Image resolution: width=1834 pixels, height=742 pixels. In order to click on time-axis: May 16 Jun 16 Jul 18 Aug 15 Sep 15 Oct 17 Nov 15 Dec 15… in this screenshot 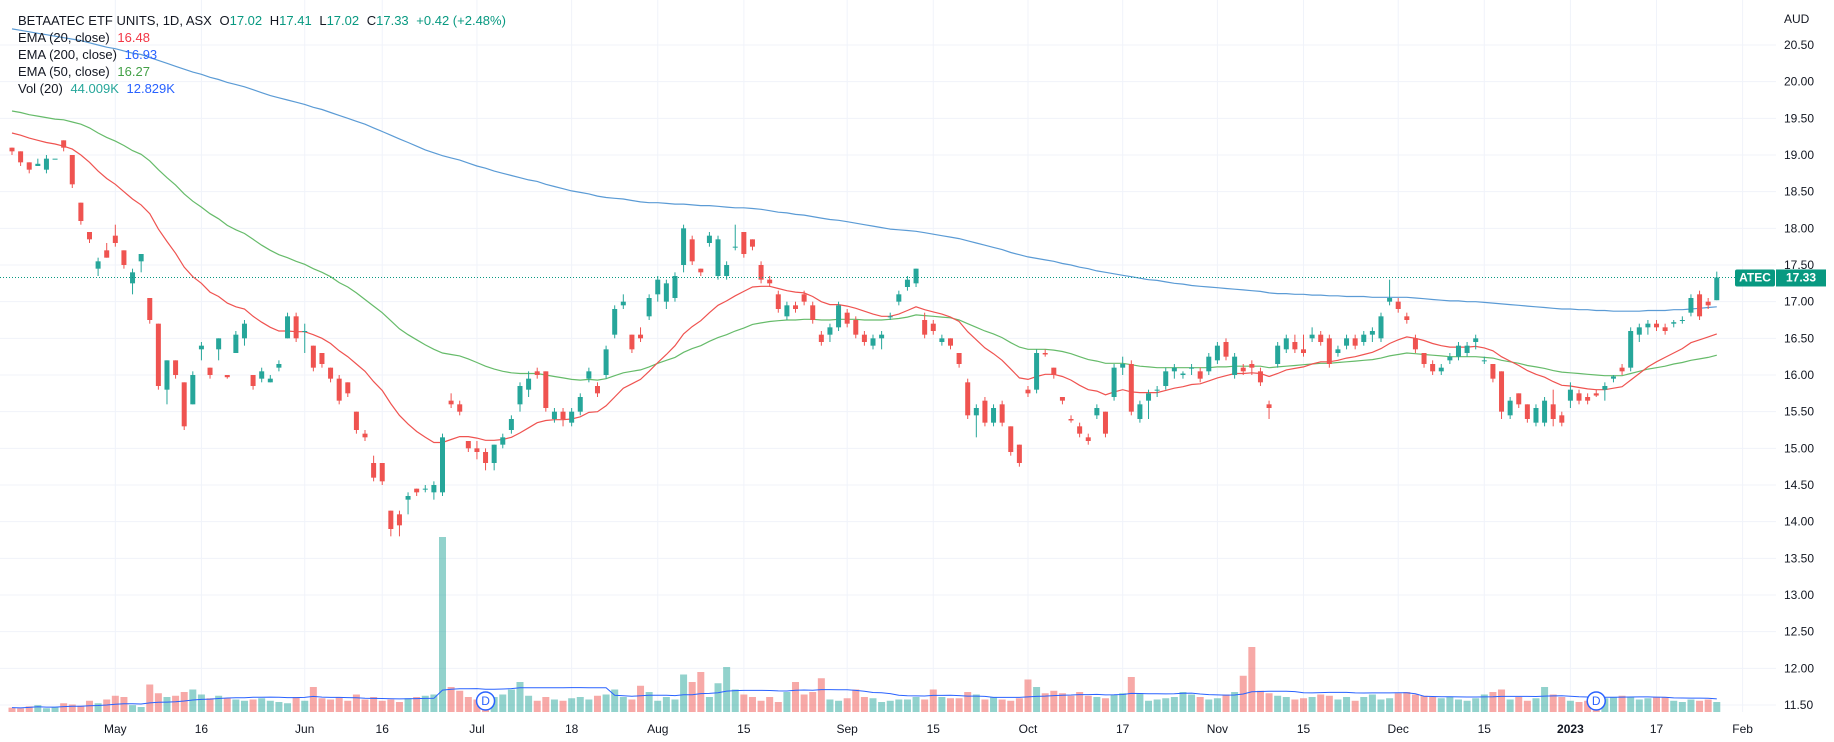, I will do `click(888, 728)`.